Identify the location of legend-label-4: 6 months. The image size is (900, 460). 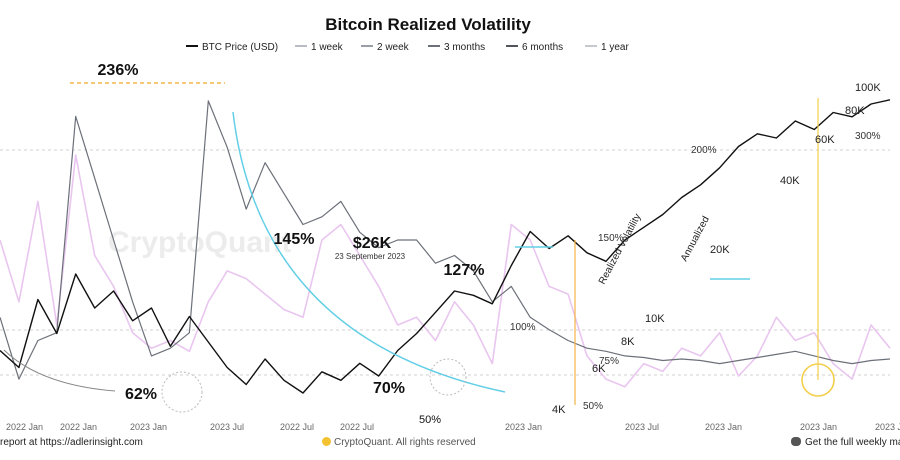
(542, 47).